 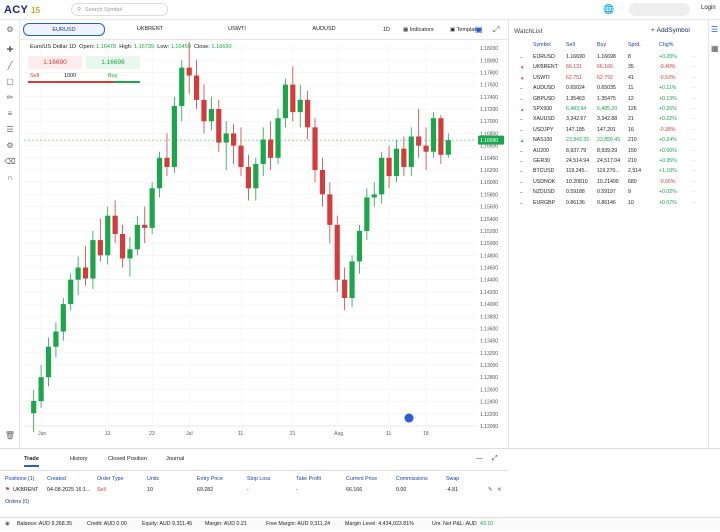 What do you see at coordinates (479, 29) in the screenshot?
I see `save-layout-icon: ▣` at bounding box center [479, 29].